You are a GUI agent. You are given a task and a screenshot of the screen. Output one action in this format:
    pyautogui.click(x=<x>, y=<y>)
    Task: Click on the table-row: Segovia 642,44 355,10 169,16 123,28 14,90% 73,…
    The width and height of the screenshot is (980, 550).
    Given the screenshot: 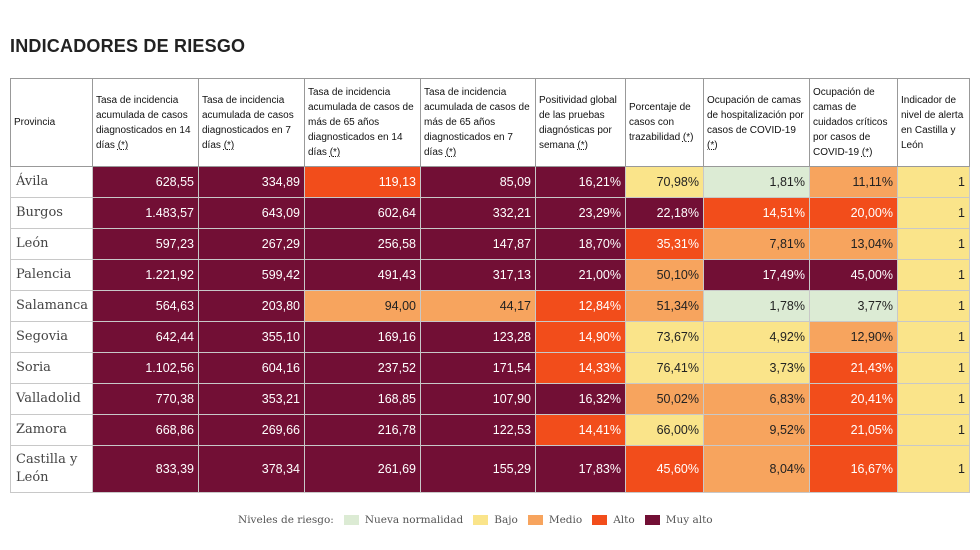 What is the action you would take?
    pyautogui.click(x=490, y=337)
    